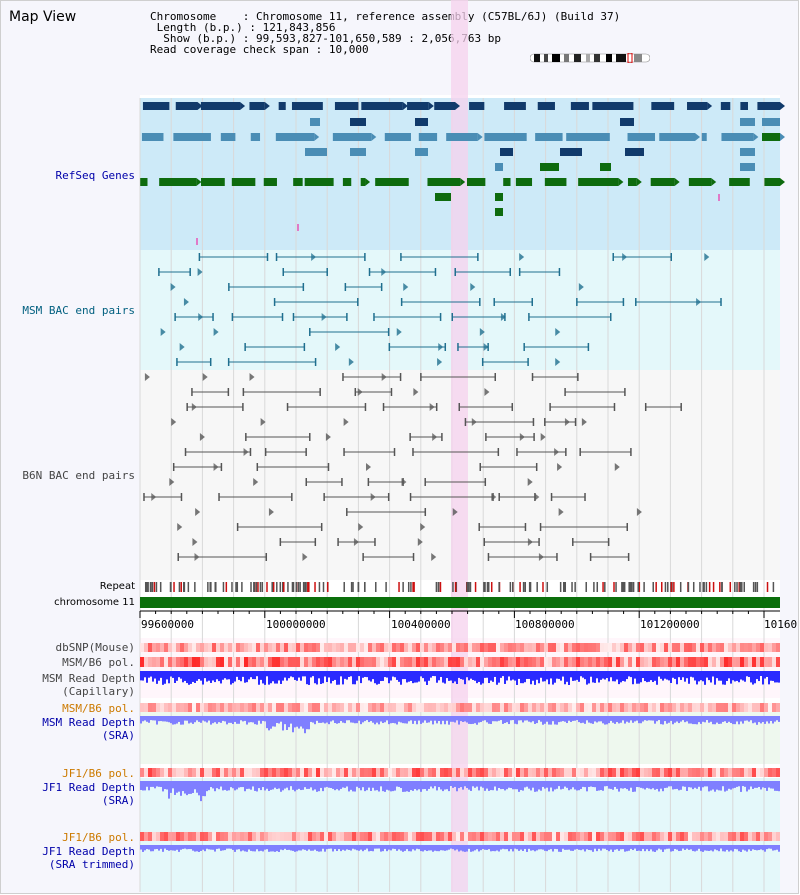 The width and height of the screenshot is (800, 895). I want to click on chromosome-ideogram, so click(590, 58).